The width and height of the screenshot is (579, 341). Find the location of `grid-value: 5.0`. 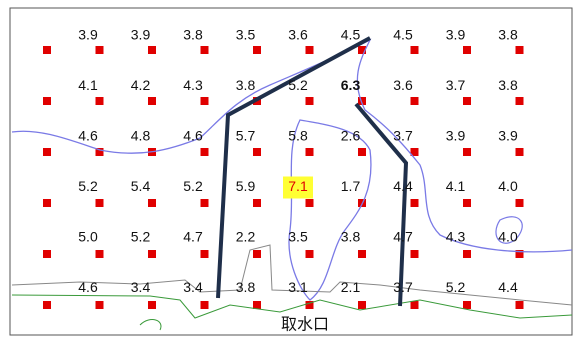

grid-value: 5.0 is located at coordinates (88, 237).